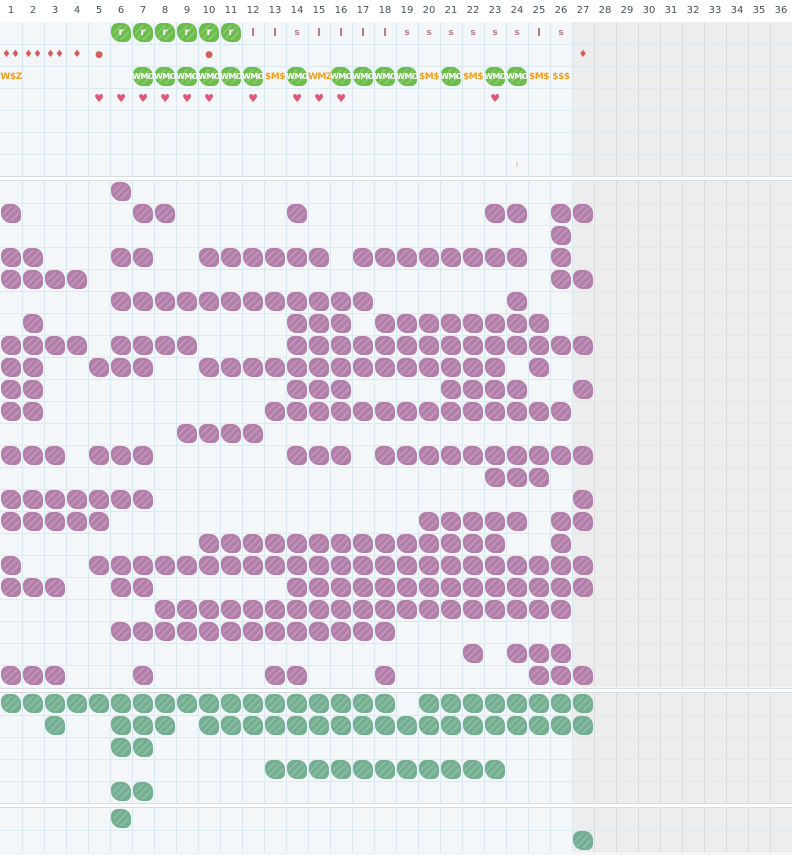 The width and height of the screenshot is (792, 855). What do you see at coordinates (55, 10) in the screenshot?
I see `column-header-cell: 3` at bounding box center [55, 10].